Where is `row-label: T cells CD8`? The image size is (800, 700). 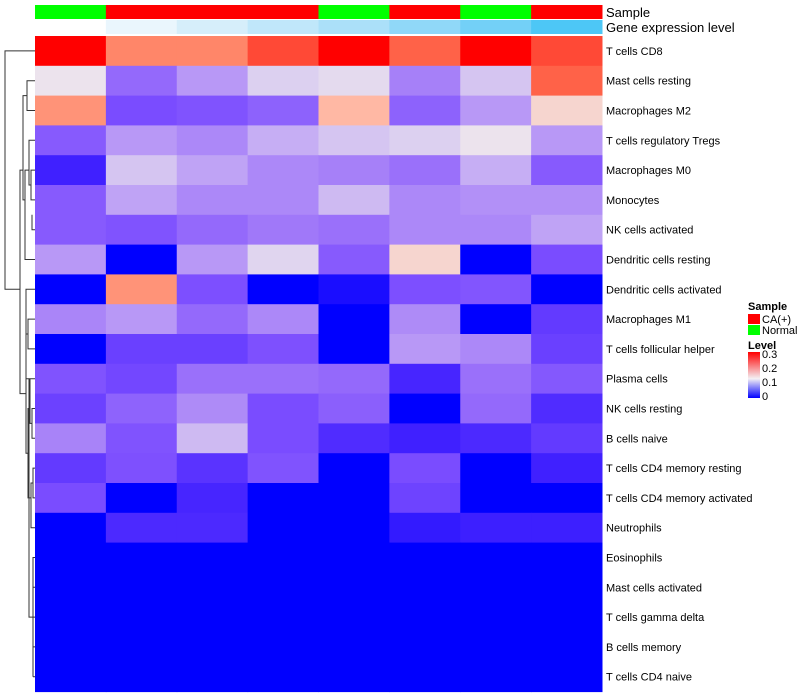 row-label: T cells CD8 is located at coordinates (634, 52).